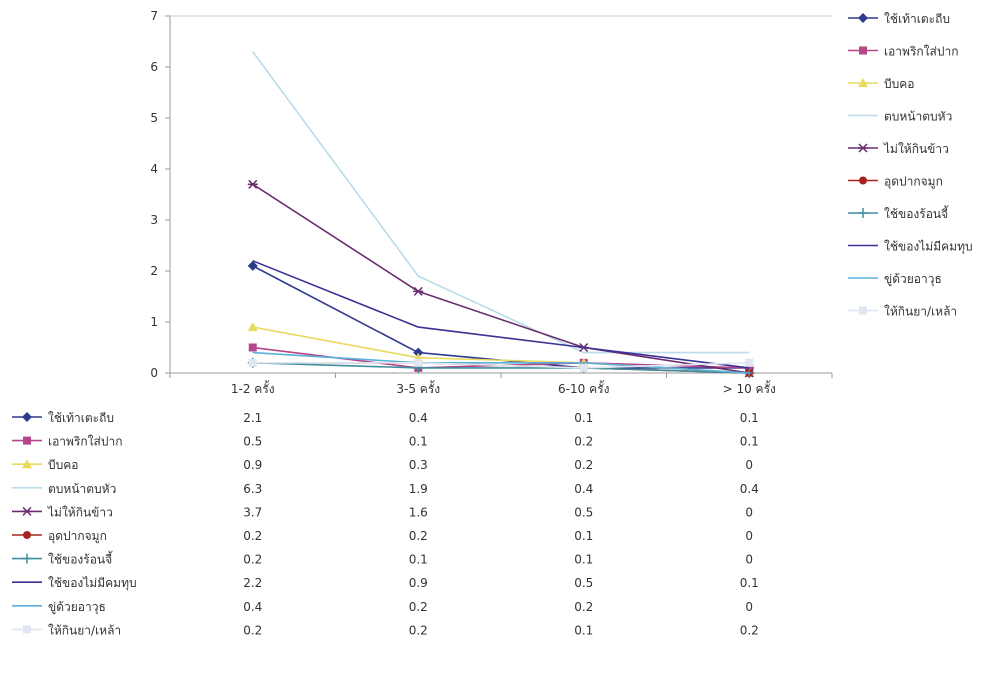 The height and width of the screenshot is (673, 1007). Describe the element at coordinates (253, 388) in the screenshot. I see `x-tick-label: 1-2 ครั้ง` at that location.